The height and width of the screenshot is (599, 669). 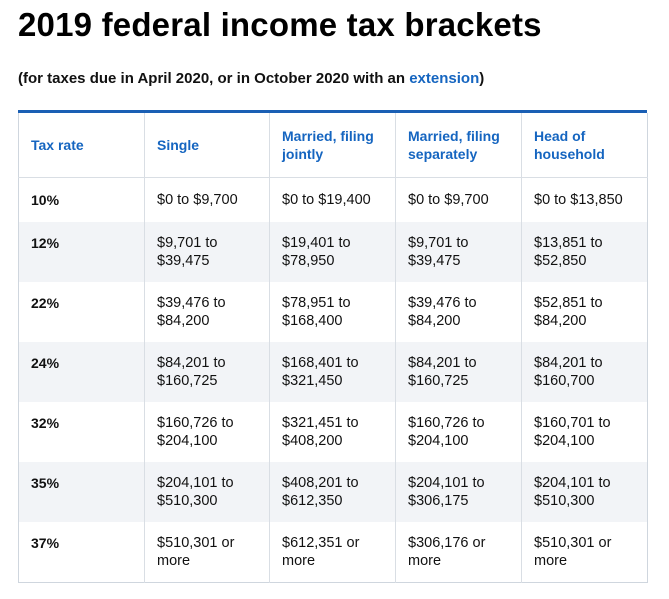 I want to click on married-separately-cell: $84,201 to $160,725, so click(x=458, y=372).